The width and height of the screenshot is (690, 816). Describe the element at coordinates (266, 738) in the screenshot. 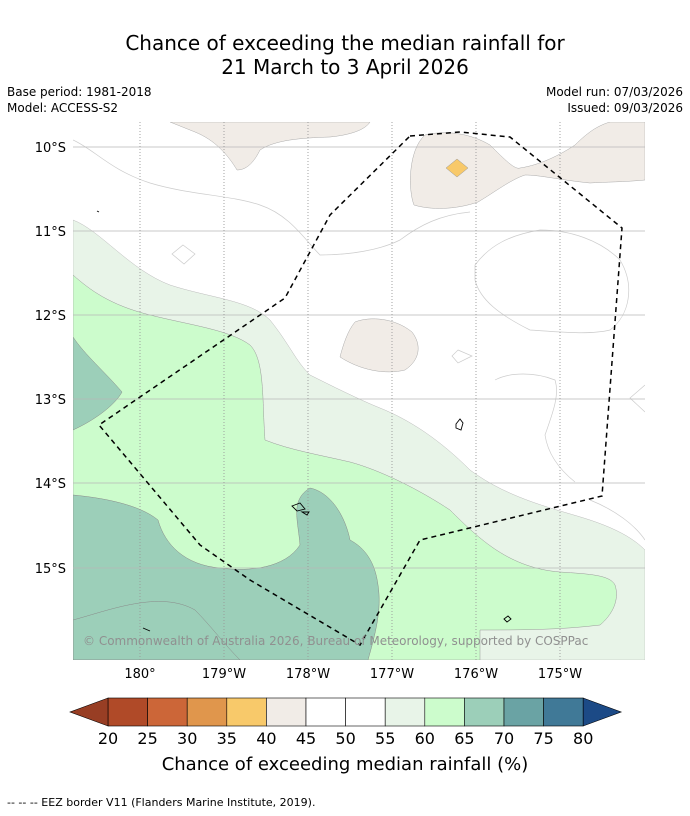

I see `colorbar-tick-label: 40` at that location.